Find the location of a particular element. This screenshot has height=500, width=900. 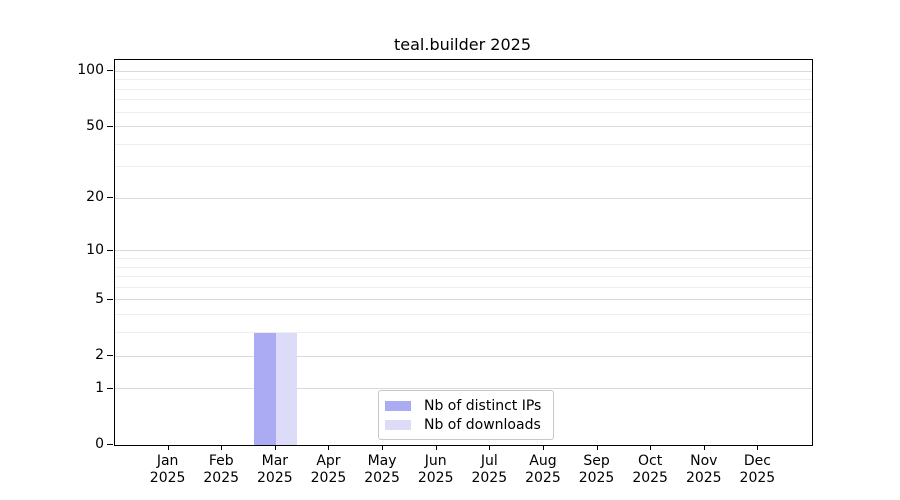

x-tick-label: Jun 2025 is located at coordinates (435, 469).